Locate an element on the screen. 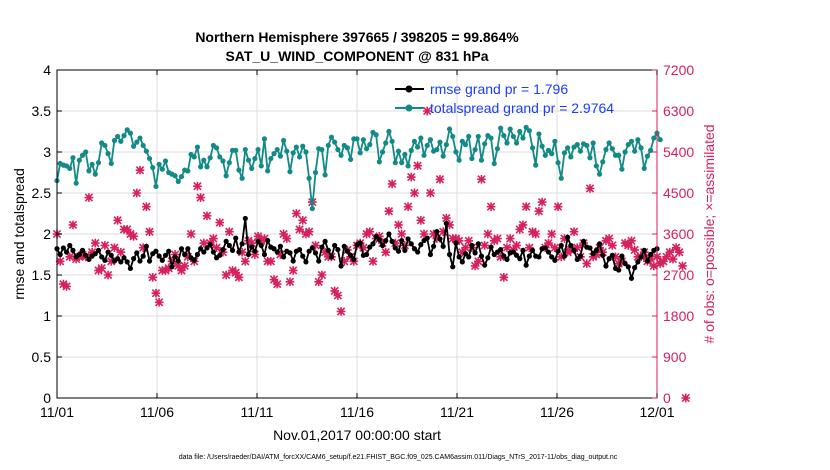 The width and height of the screenshot is (830, 470). y-right-tick-label: 900 is located at coordinates (675, 357).